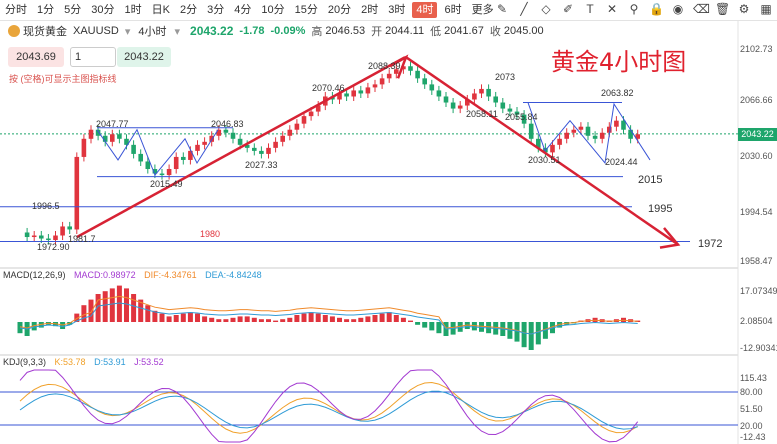 The image size is (777, 444). I want to click on timeframe-toolbar: 分时 1分 5分 30分 1时 日K 2分 3分 4分 10分 15分 20分 2时 3时 4时 6时 更多, so click(388, 10).